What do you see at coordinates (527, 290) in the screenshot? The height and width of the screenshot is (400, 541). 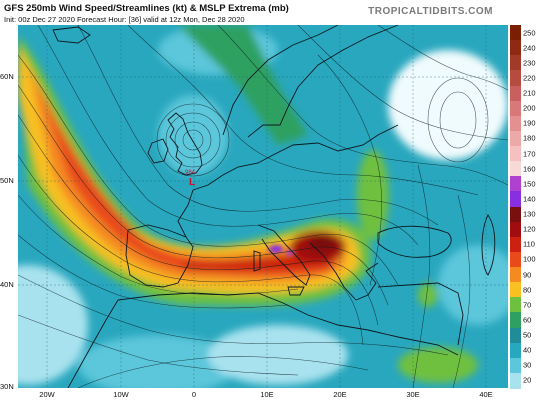 I see `colorbar-label: 80` at bounding box center [527, 290].